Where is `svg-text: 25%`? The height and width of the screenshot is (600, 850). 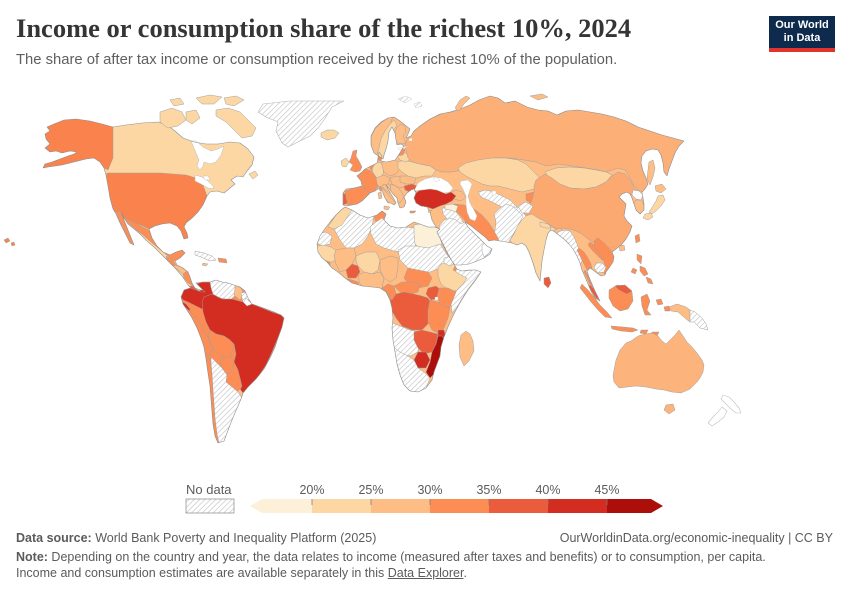 svg-text: 25% is located at coordinates (370, 490).